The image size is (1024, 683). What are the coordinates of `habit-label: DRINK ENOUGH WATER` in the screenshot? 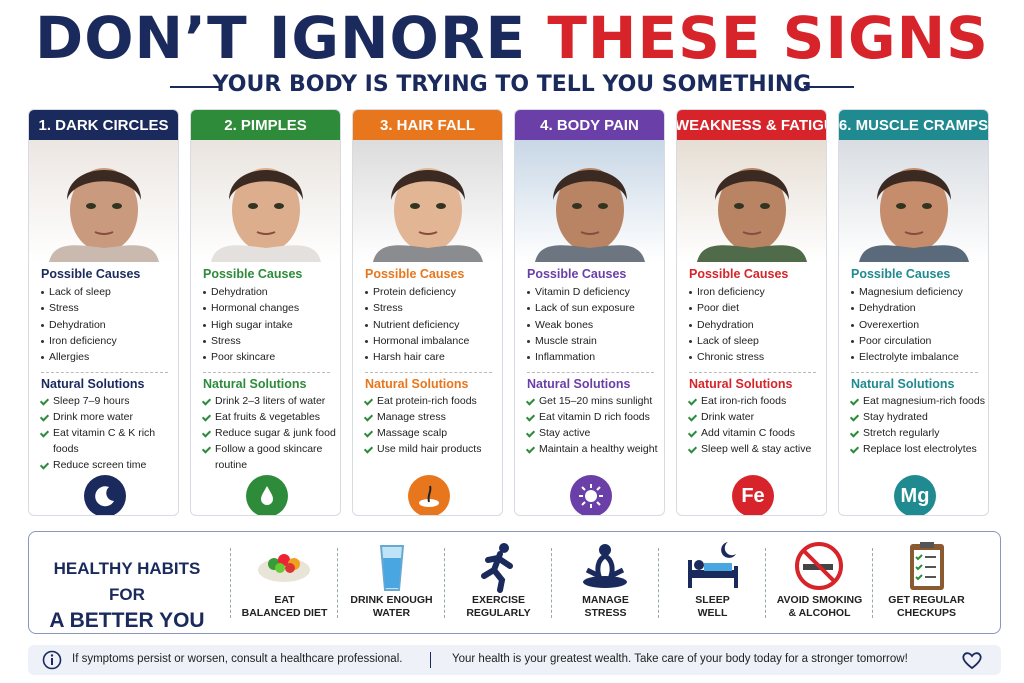 It's located at (391, 607).